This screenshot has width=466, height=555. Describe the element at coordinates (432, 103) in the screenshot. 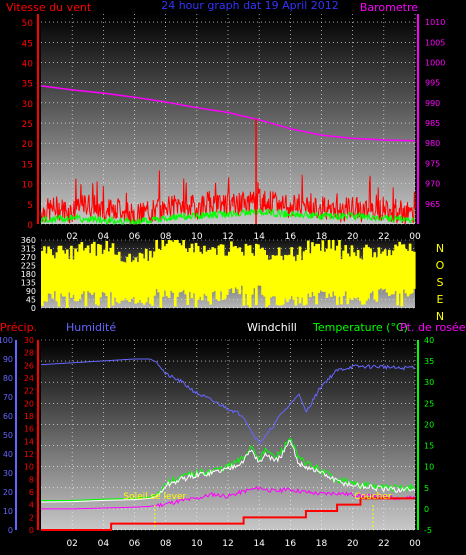

I see `tick-label: 990` at that location.